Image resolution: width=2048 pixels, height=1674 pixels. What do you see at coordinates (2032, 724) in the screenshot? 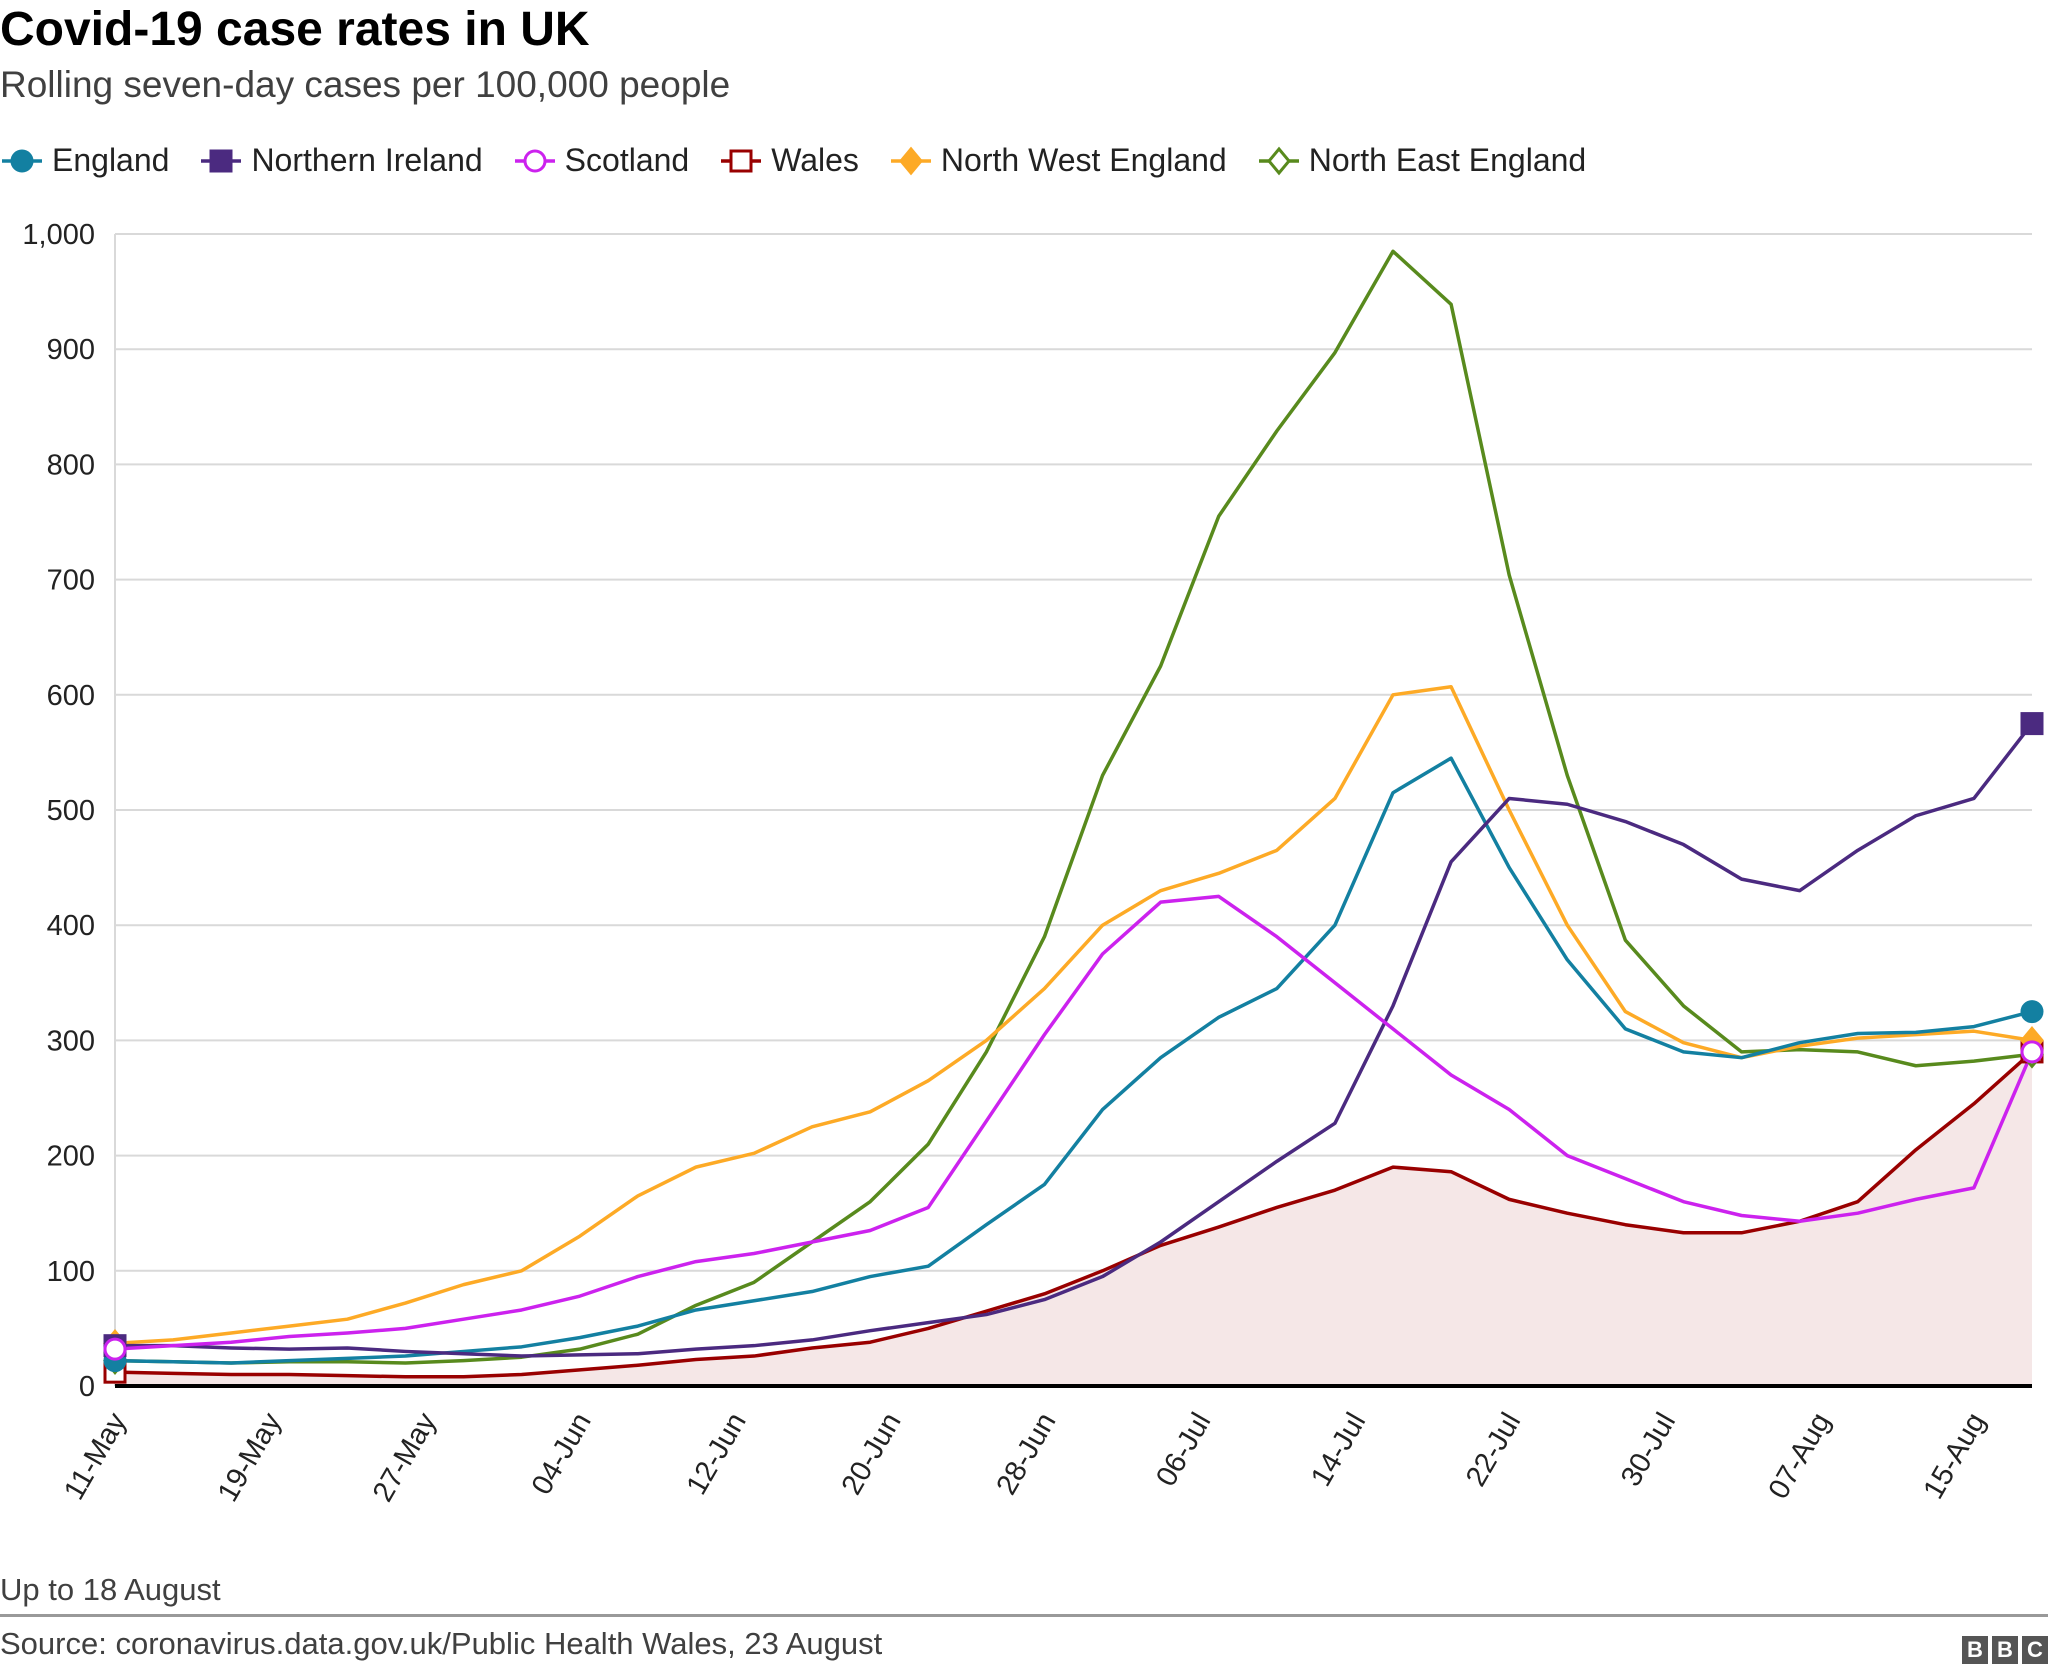
I see `northern-ireland-end-marker` at bounding box center [2032, 724].